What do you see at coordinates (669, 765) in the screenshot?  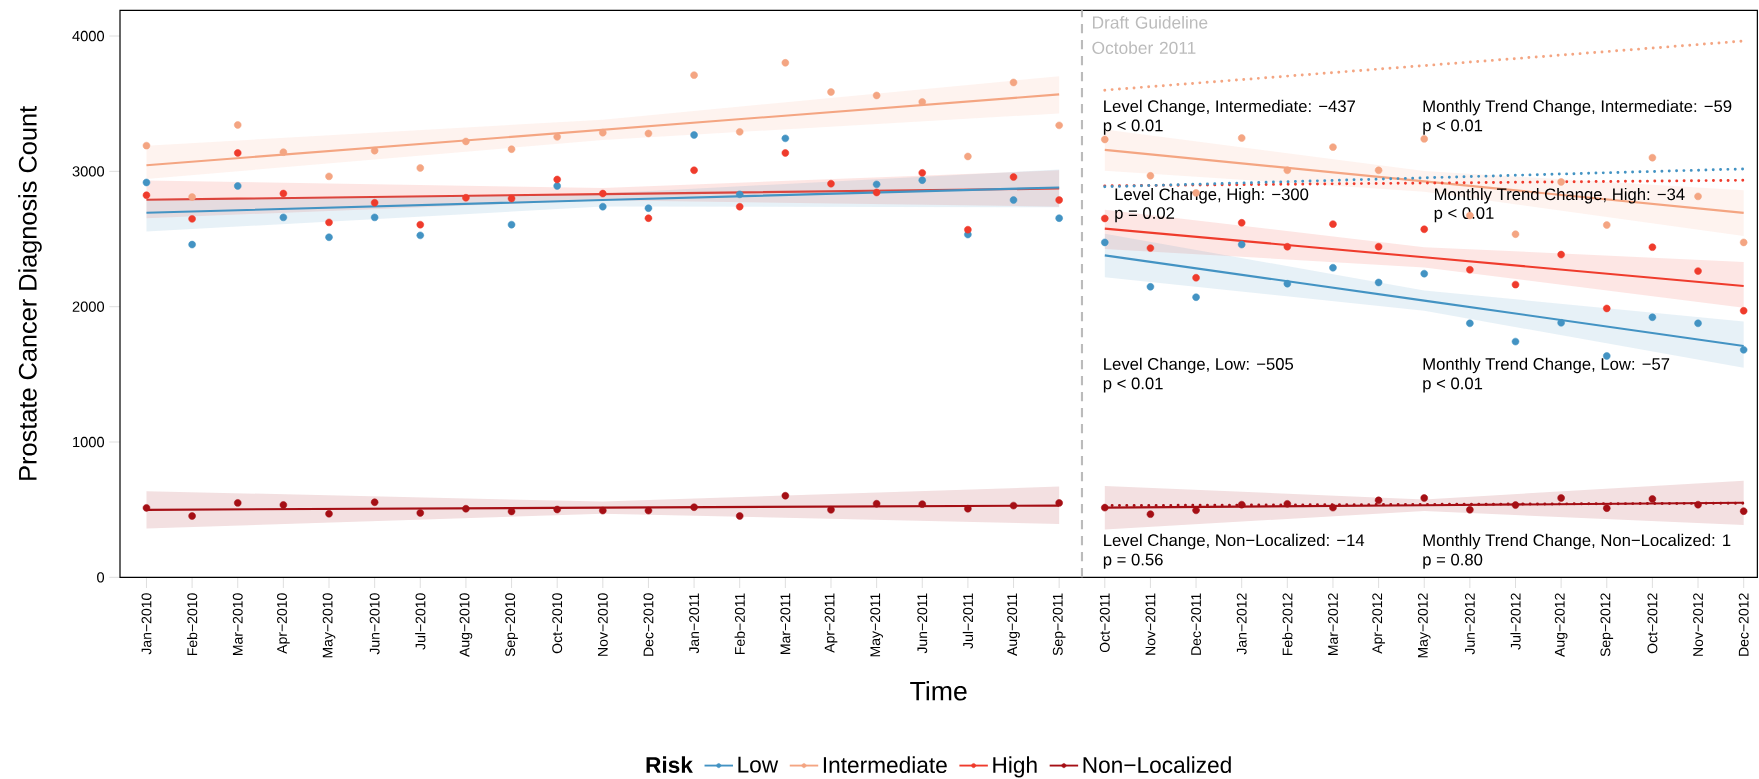 I see `legend-title: Risk` at bounding box center [669, 765].